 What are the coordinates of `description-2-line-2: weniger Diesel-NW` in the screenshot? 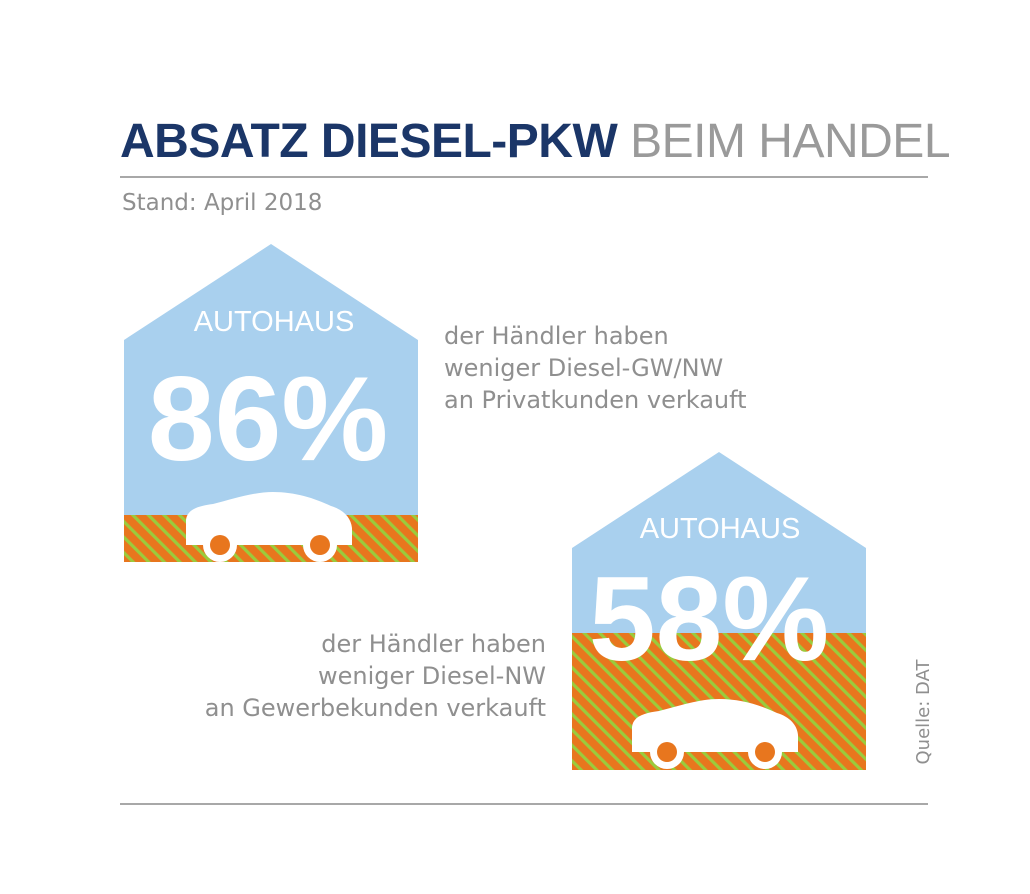 It's located at (432, 676).